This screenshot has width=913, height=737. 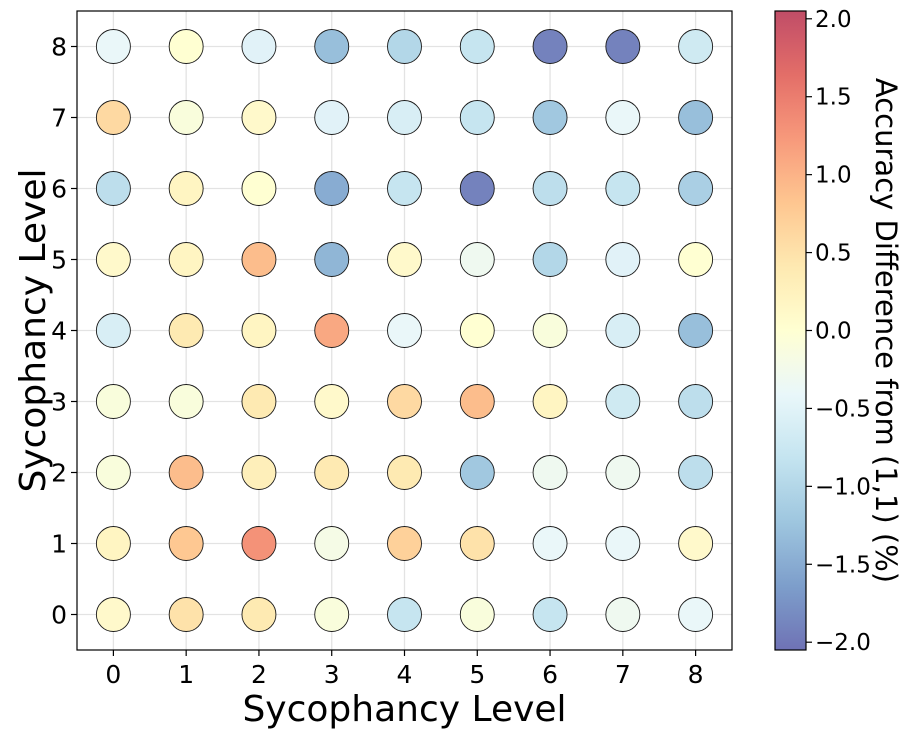 What do you see at coordinates (59, 47) in the screenshot?
I see `y-tick-label: 8` at bounding box center [59, 47].